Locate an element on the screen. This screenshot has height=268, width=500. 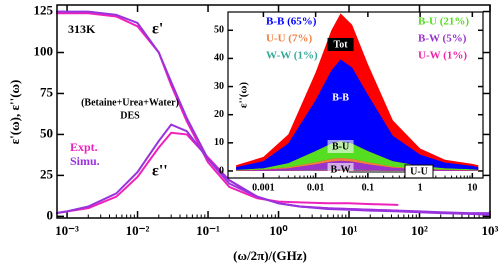
x-tick-label: 10⁻³ is located at coordinates (67, 230).